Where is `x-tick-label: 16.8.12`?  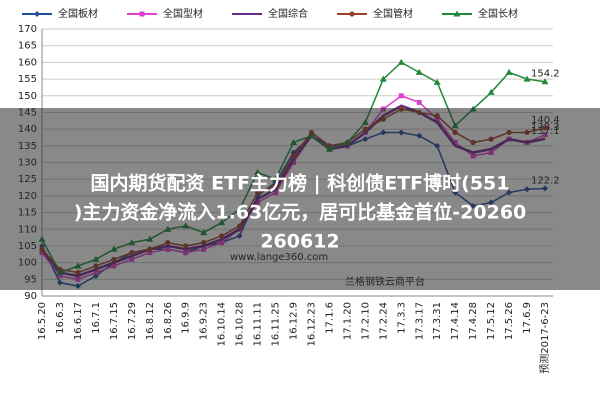 x-tick-label: 16.8.12 is located at coordinates (150, 321).